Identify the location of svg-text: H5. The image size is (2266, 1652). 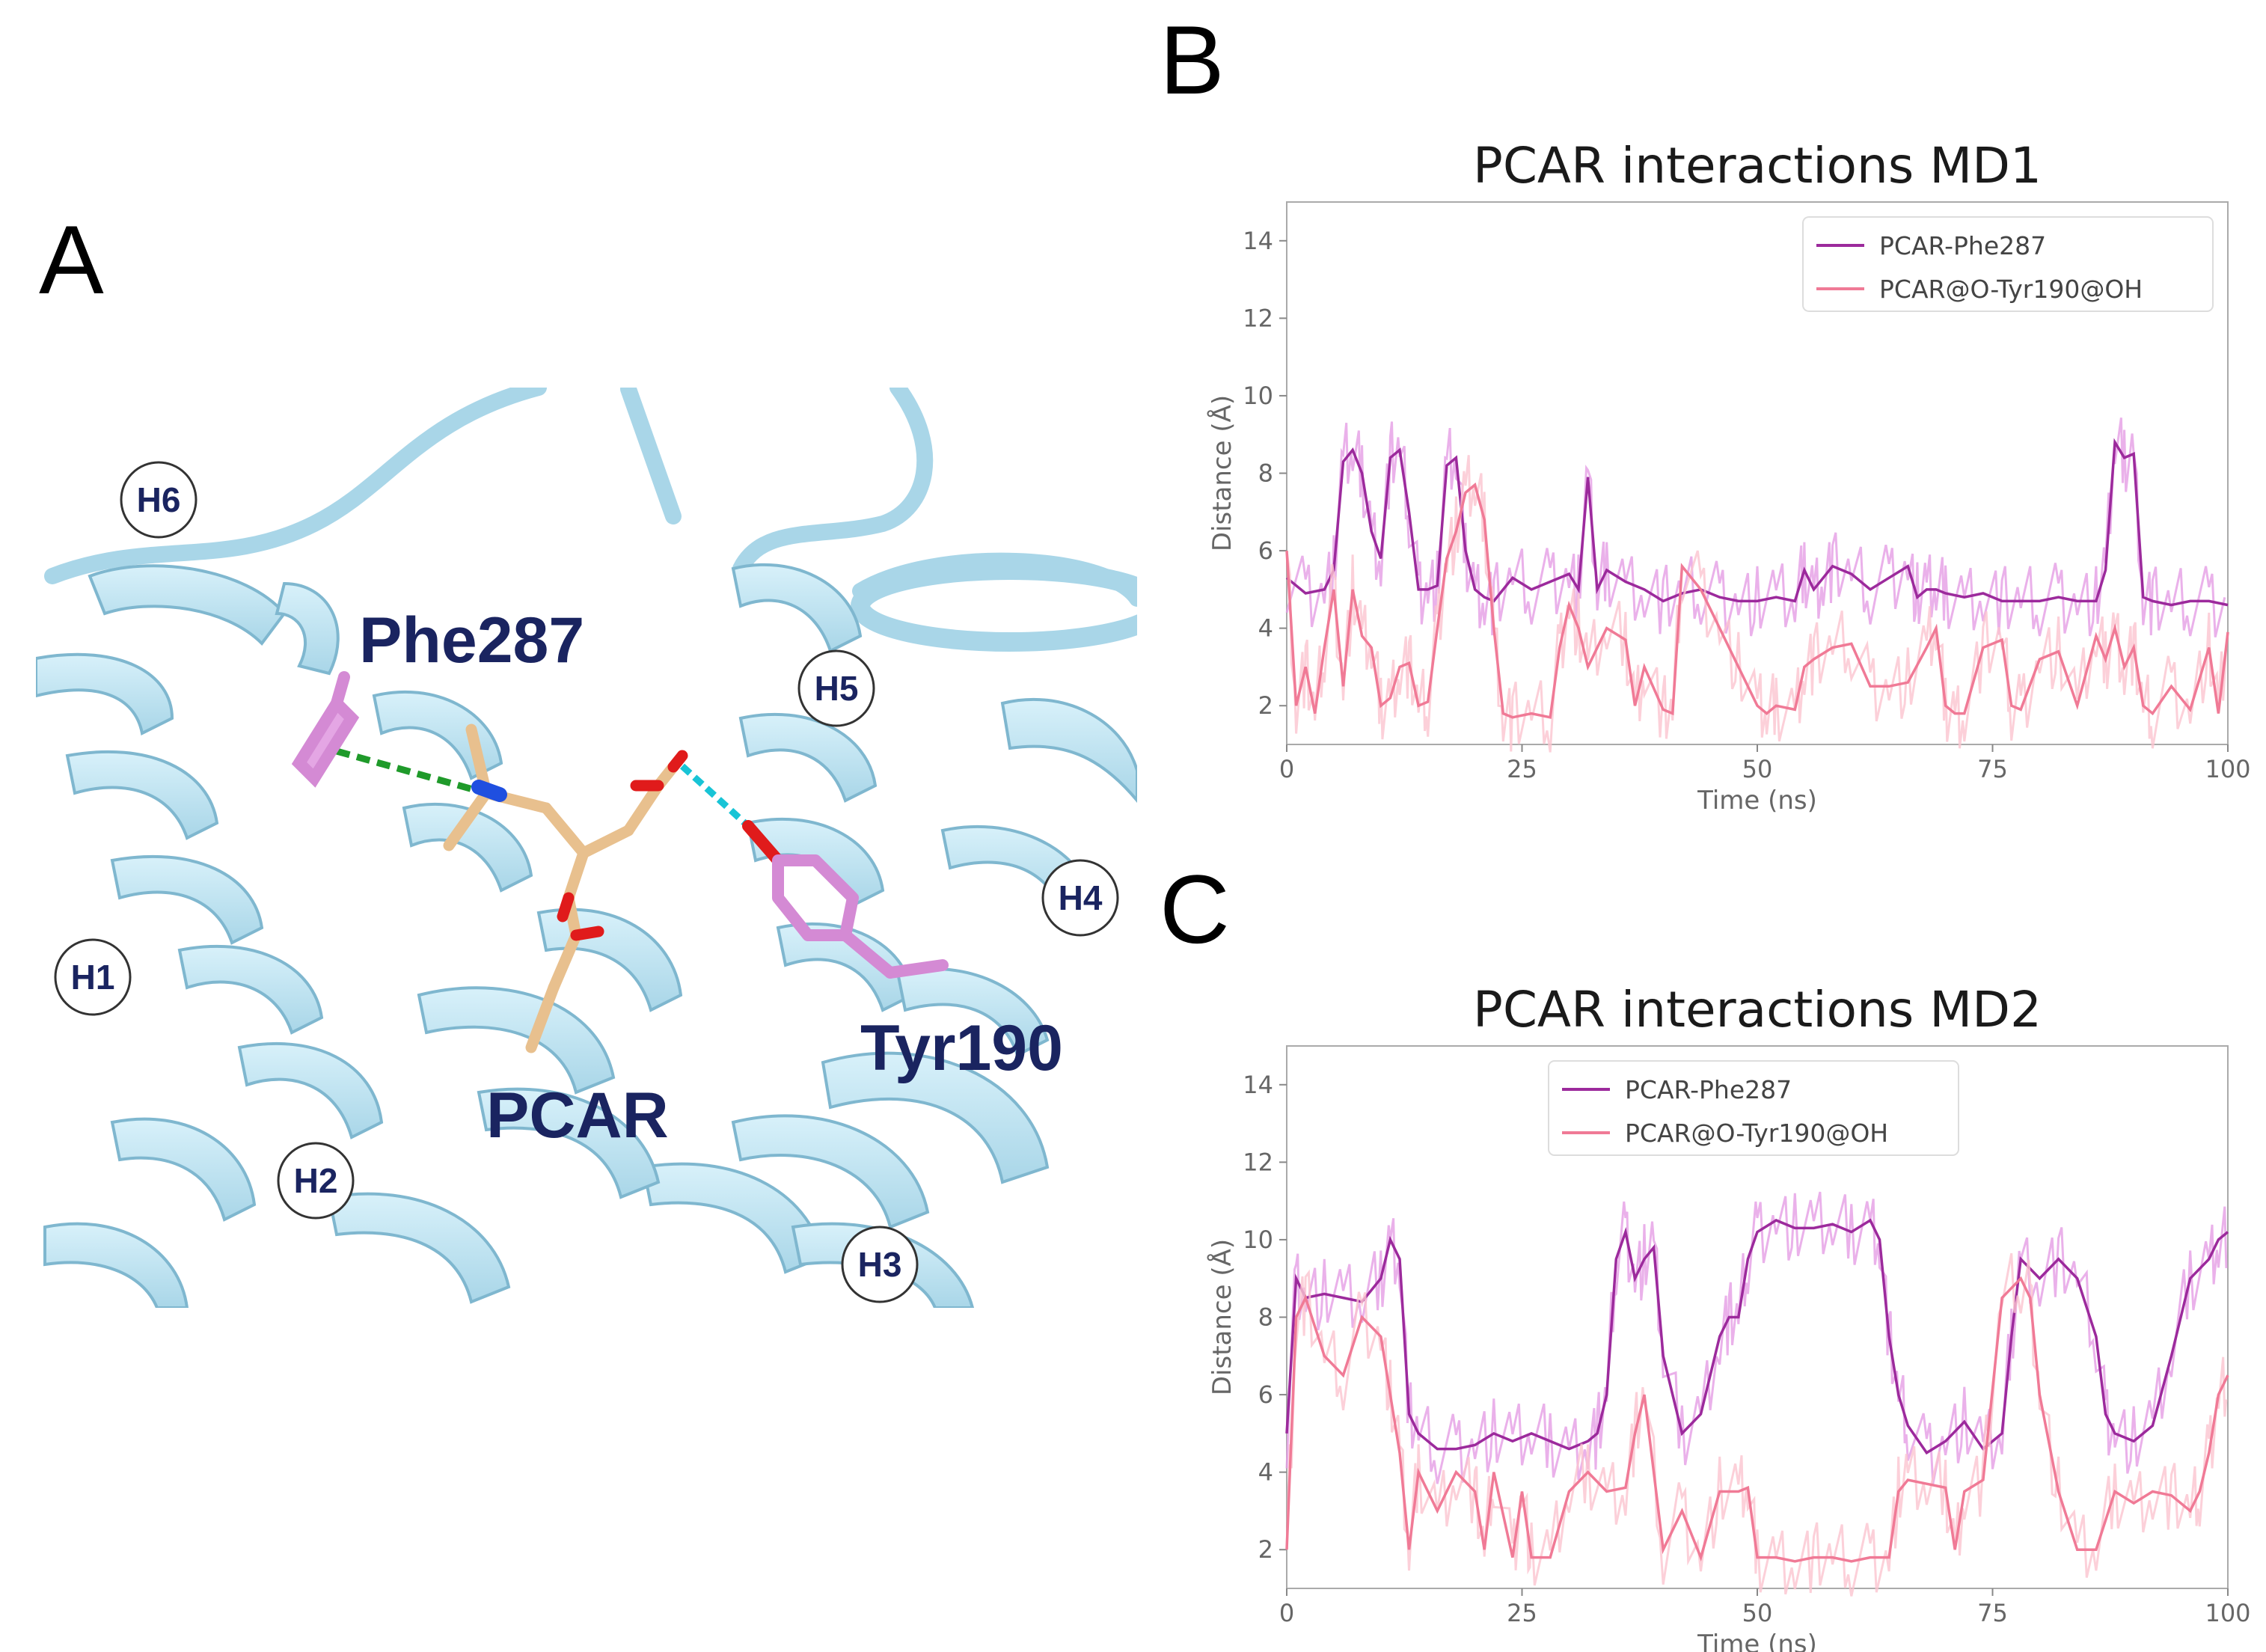
(837, 688).